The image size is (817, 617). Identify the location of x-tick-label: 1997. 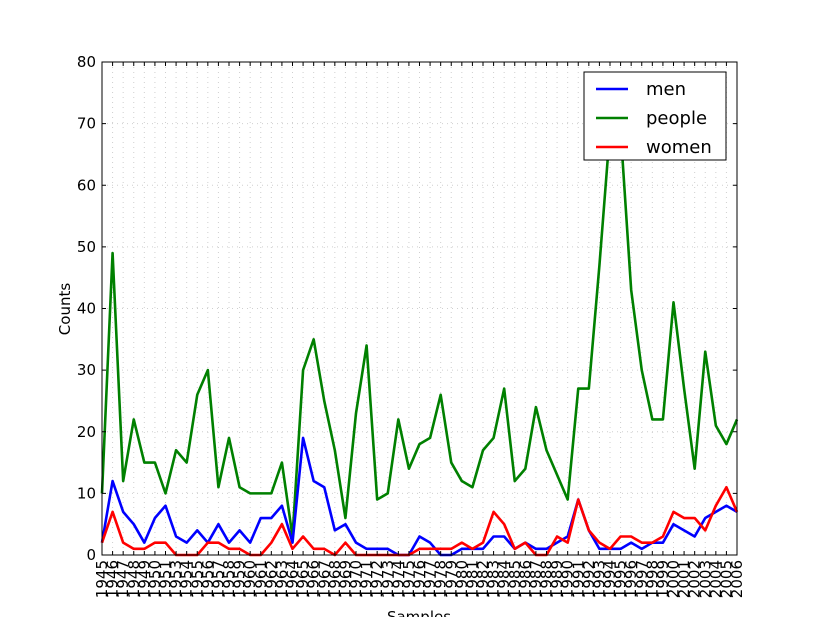
(642, 579).